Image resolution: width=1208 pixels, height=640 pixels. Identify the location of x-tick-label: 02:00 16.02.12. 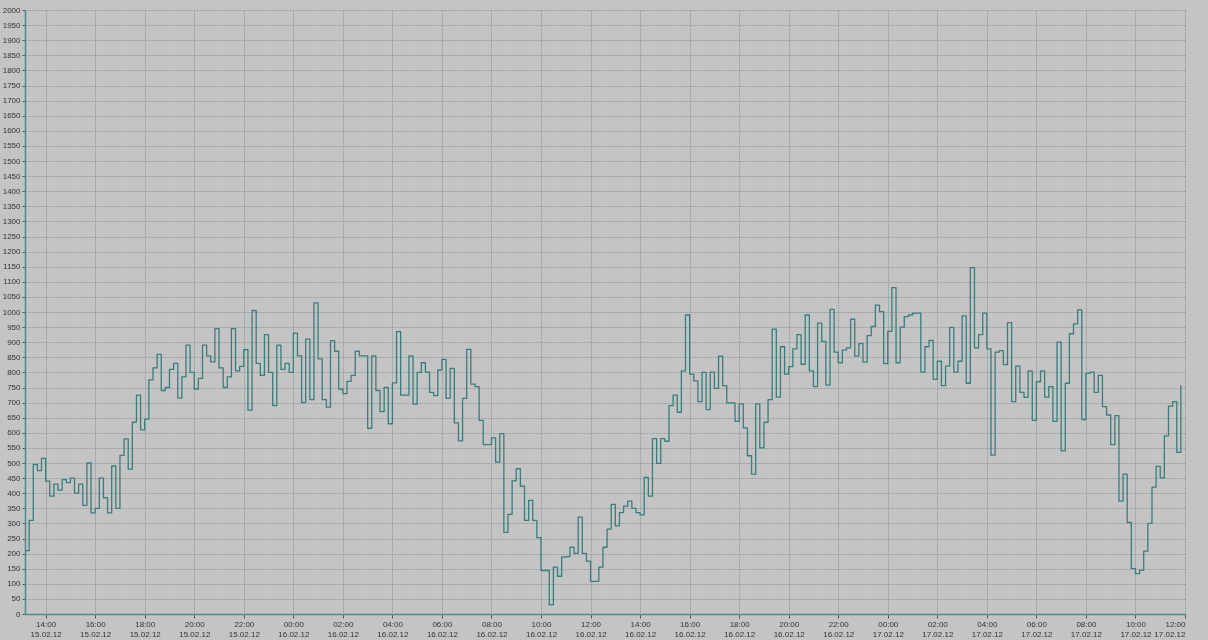
(343, 629).